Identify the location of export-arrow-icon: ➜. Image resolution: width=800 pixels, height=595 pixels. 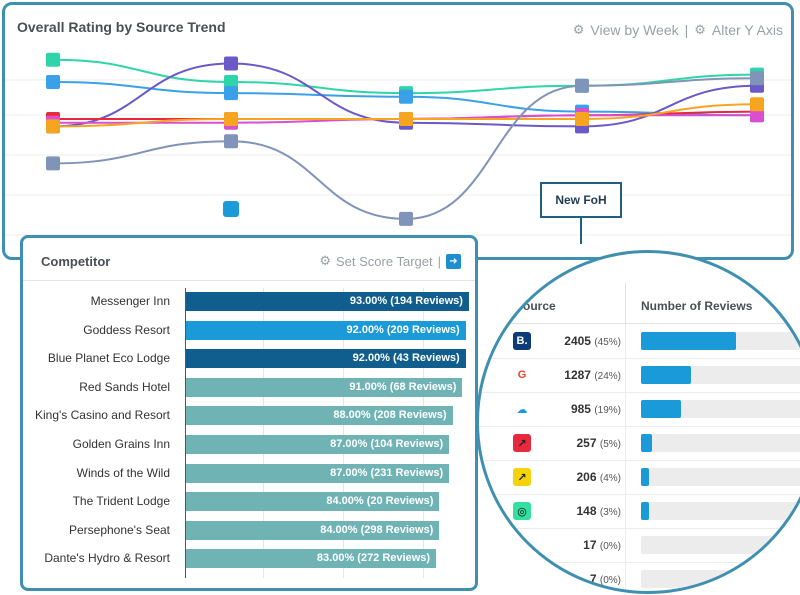
(453, 261).